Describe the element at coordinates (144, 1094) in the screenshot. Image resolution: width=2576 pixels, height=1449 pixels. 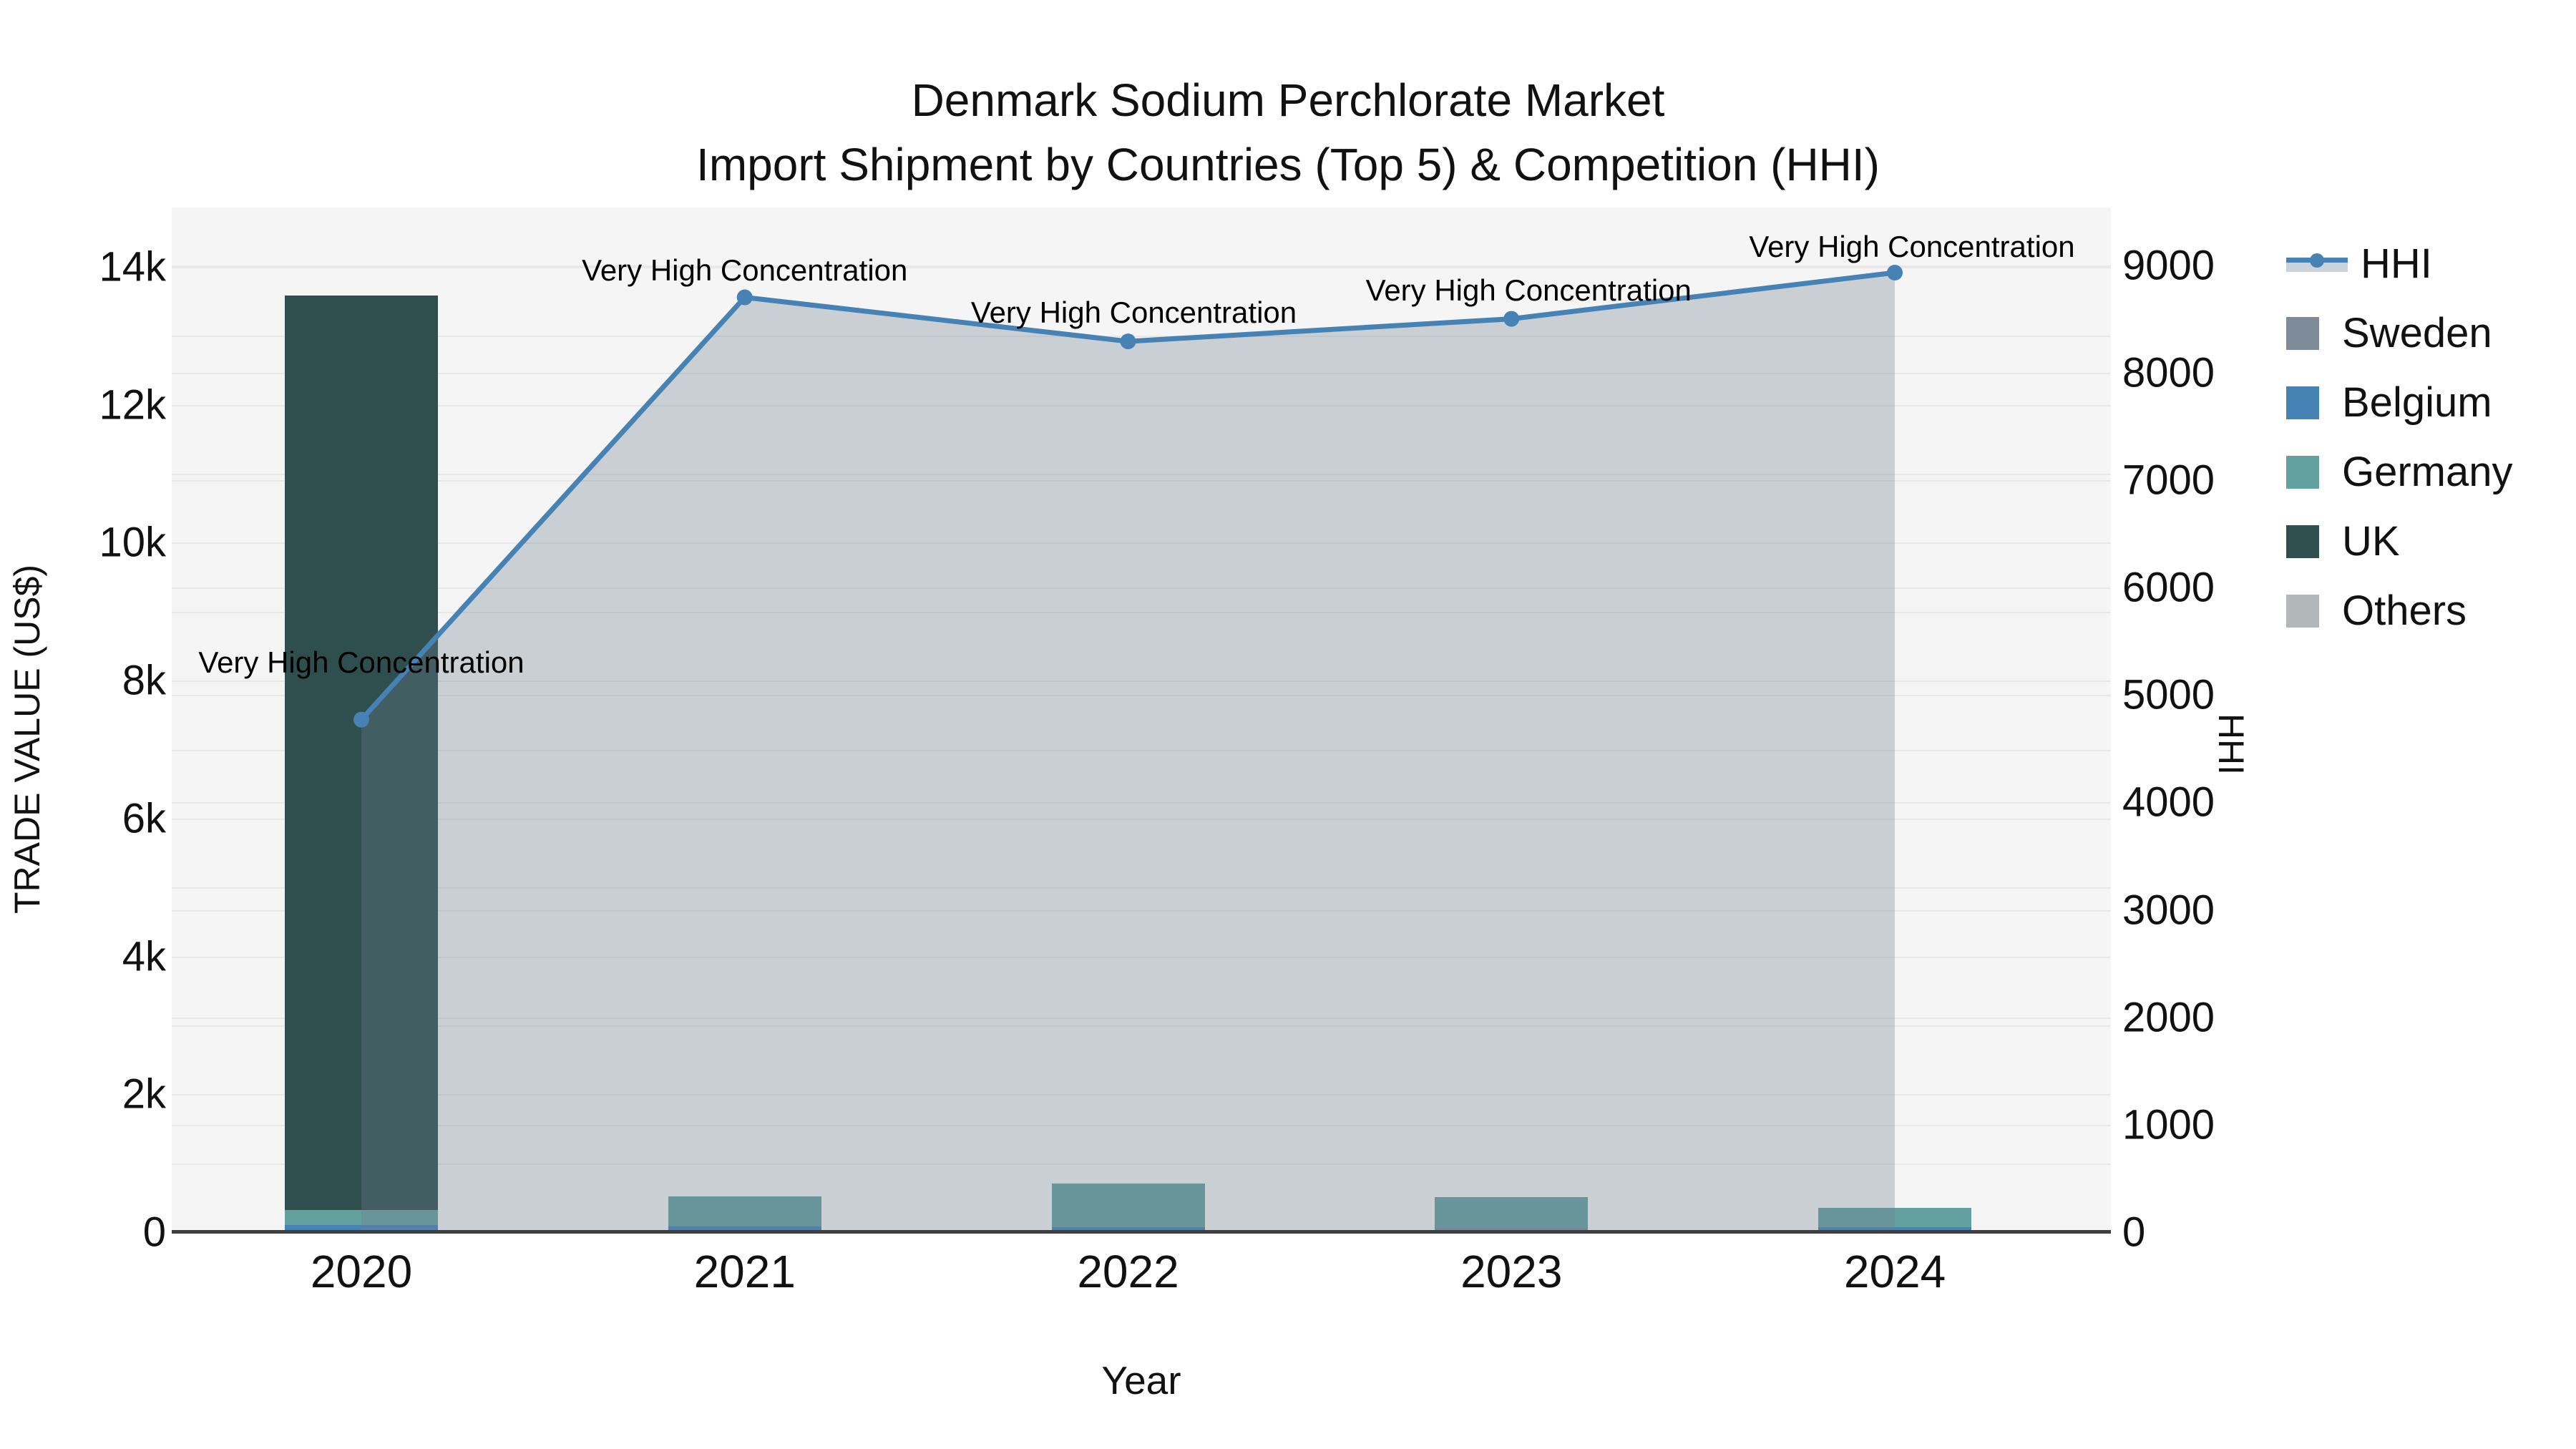
I see `left-tick-2k: 2k` at that location.